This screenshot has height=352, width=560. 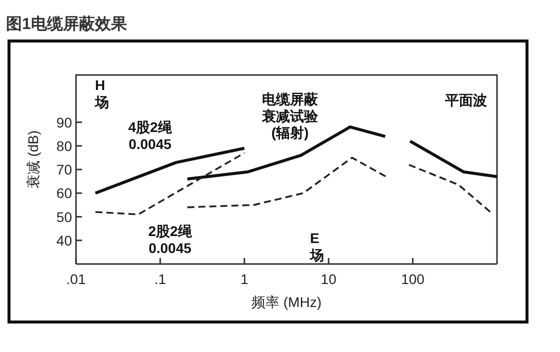 I want to click on chart-title: 图1电缆屏蔽效果, so click(x=67, y=24).